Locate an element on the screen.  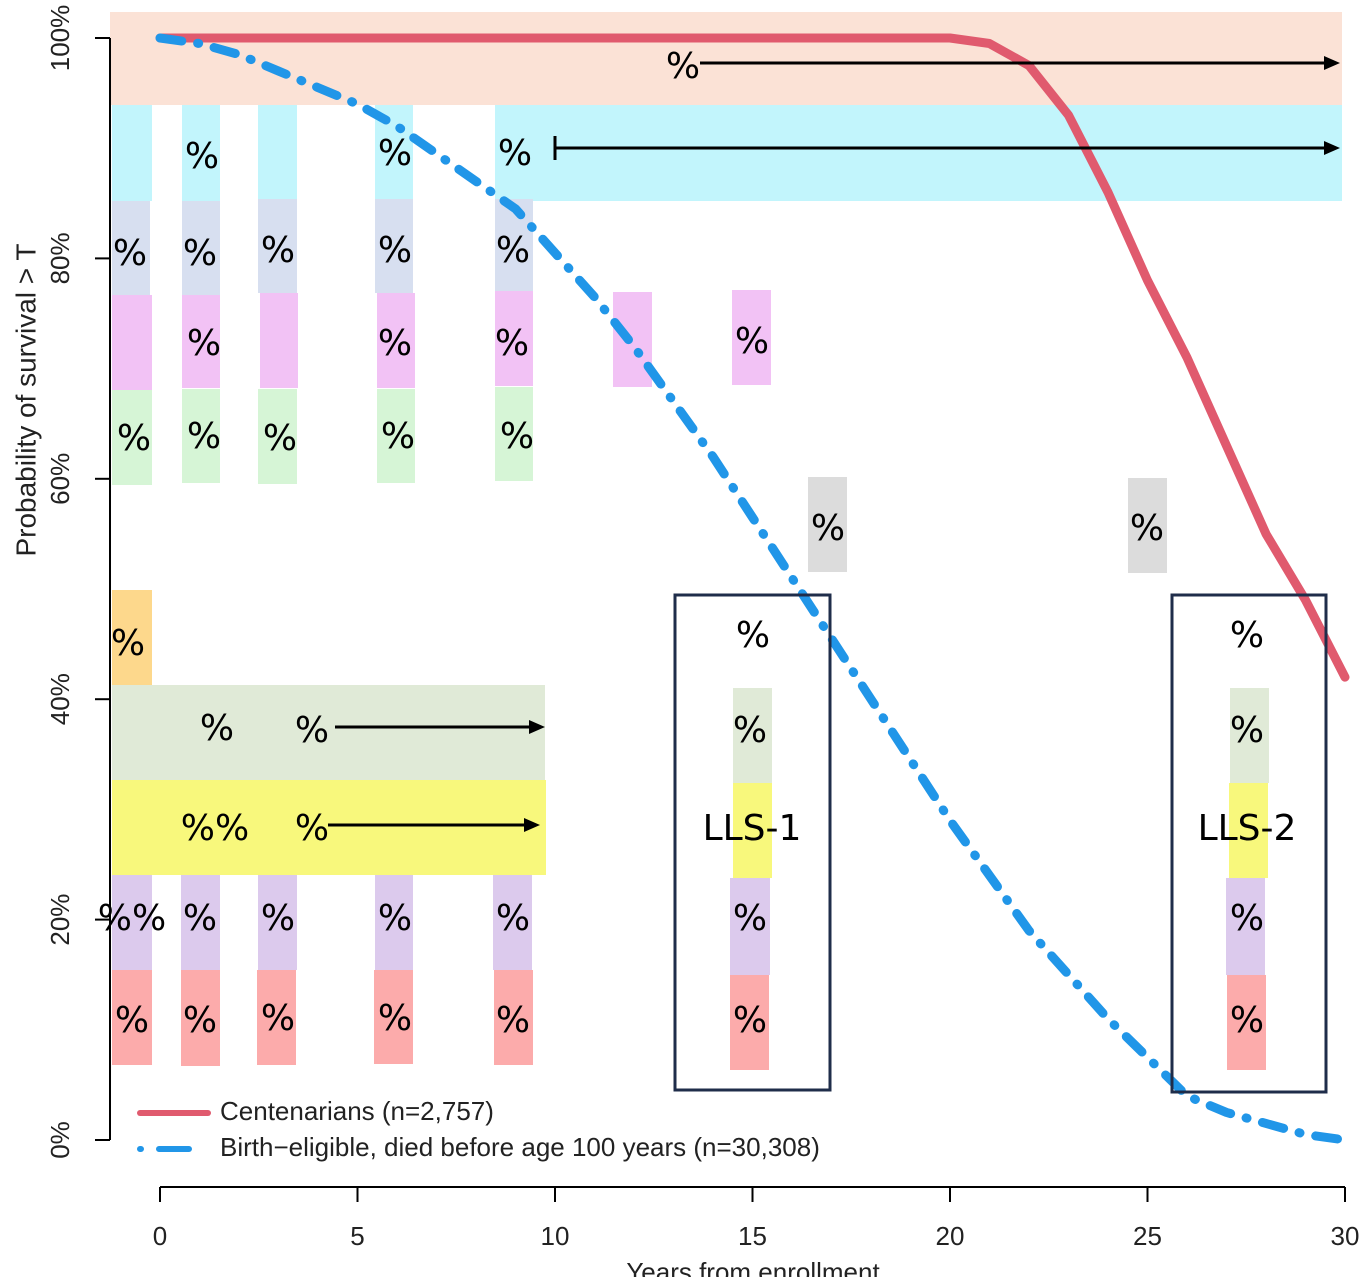
x-tick-label: 25 is located at coordinates (1147, 1236).